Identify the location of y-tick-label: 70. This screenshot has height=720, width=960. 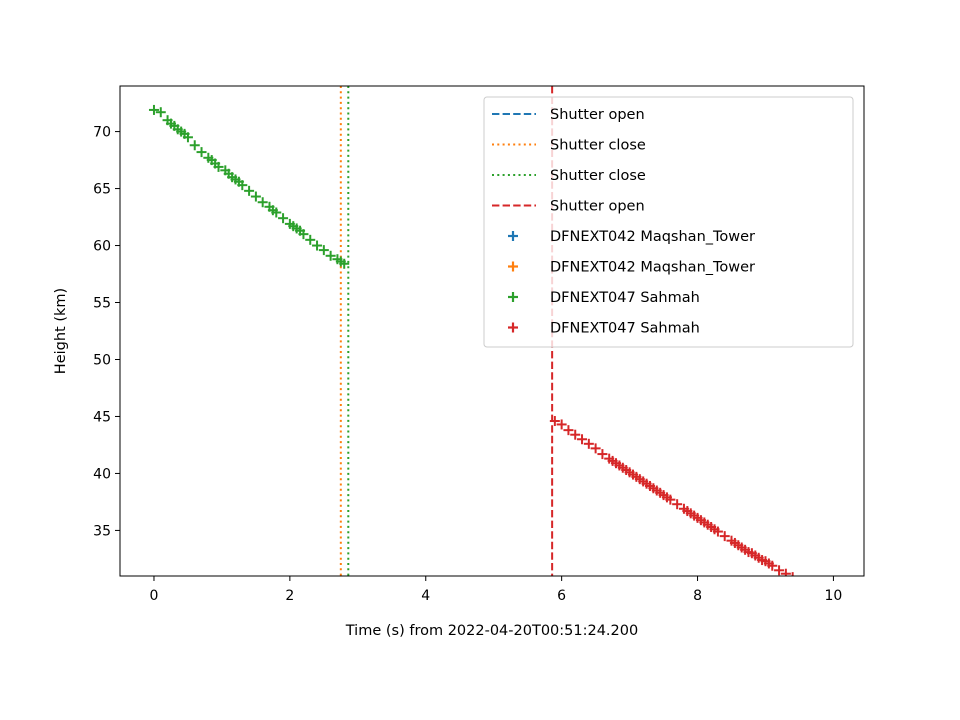
(102, 133).